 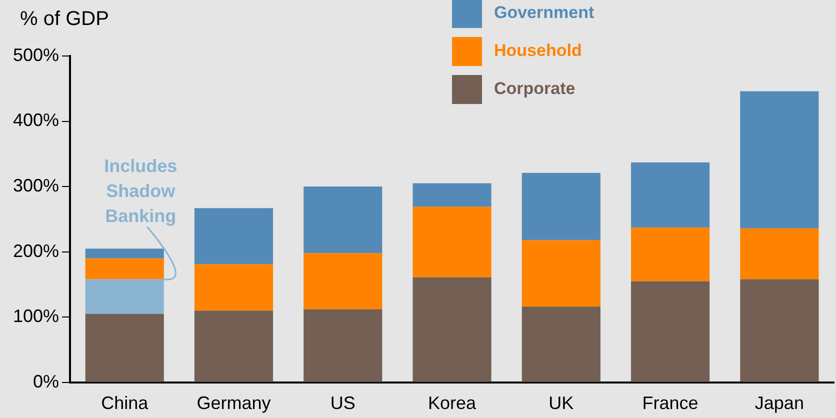 I want to click on x-tick-label: Germany, so click(x=233, y=403).